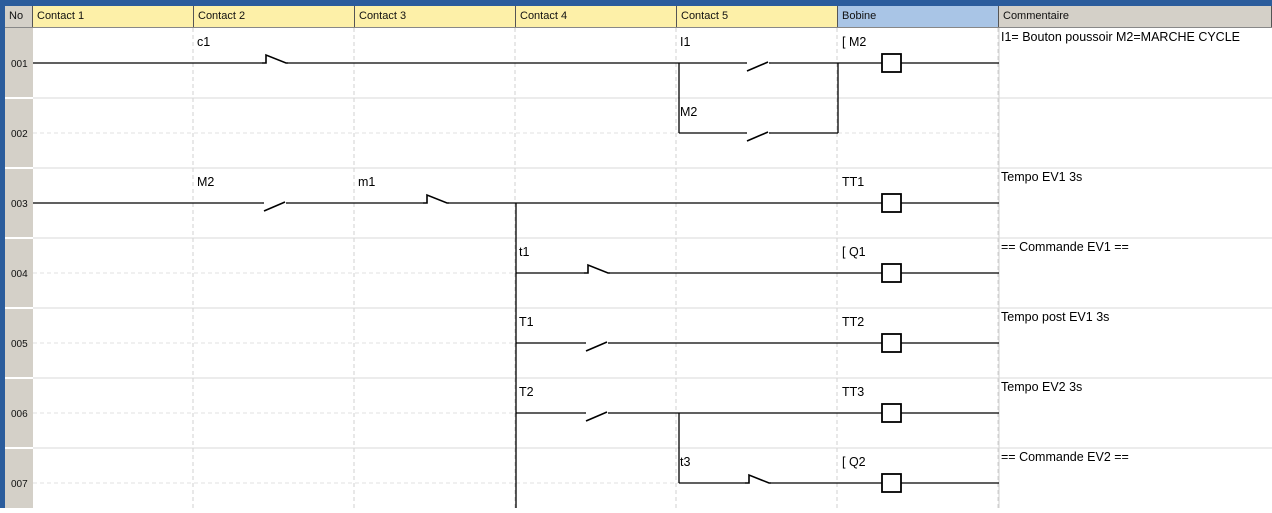 This screenshot has width=1272, height=513. What do you see at coordinates (853, 322) in the screenshot?
I see `coil-label: TT2` at bounding box center [853, 322].